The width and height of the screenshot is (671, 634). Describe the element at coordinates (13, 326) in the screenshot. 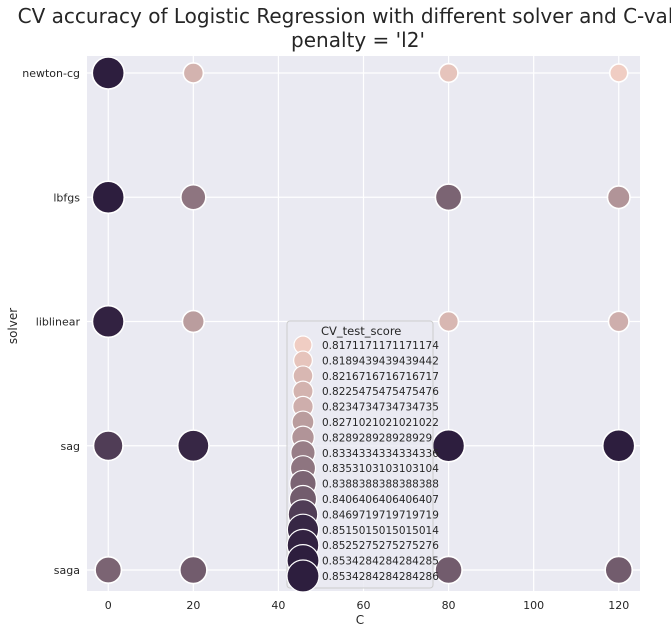

I see `y-axis-label: solver` at that location.